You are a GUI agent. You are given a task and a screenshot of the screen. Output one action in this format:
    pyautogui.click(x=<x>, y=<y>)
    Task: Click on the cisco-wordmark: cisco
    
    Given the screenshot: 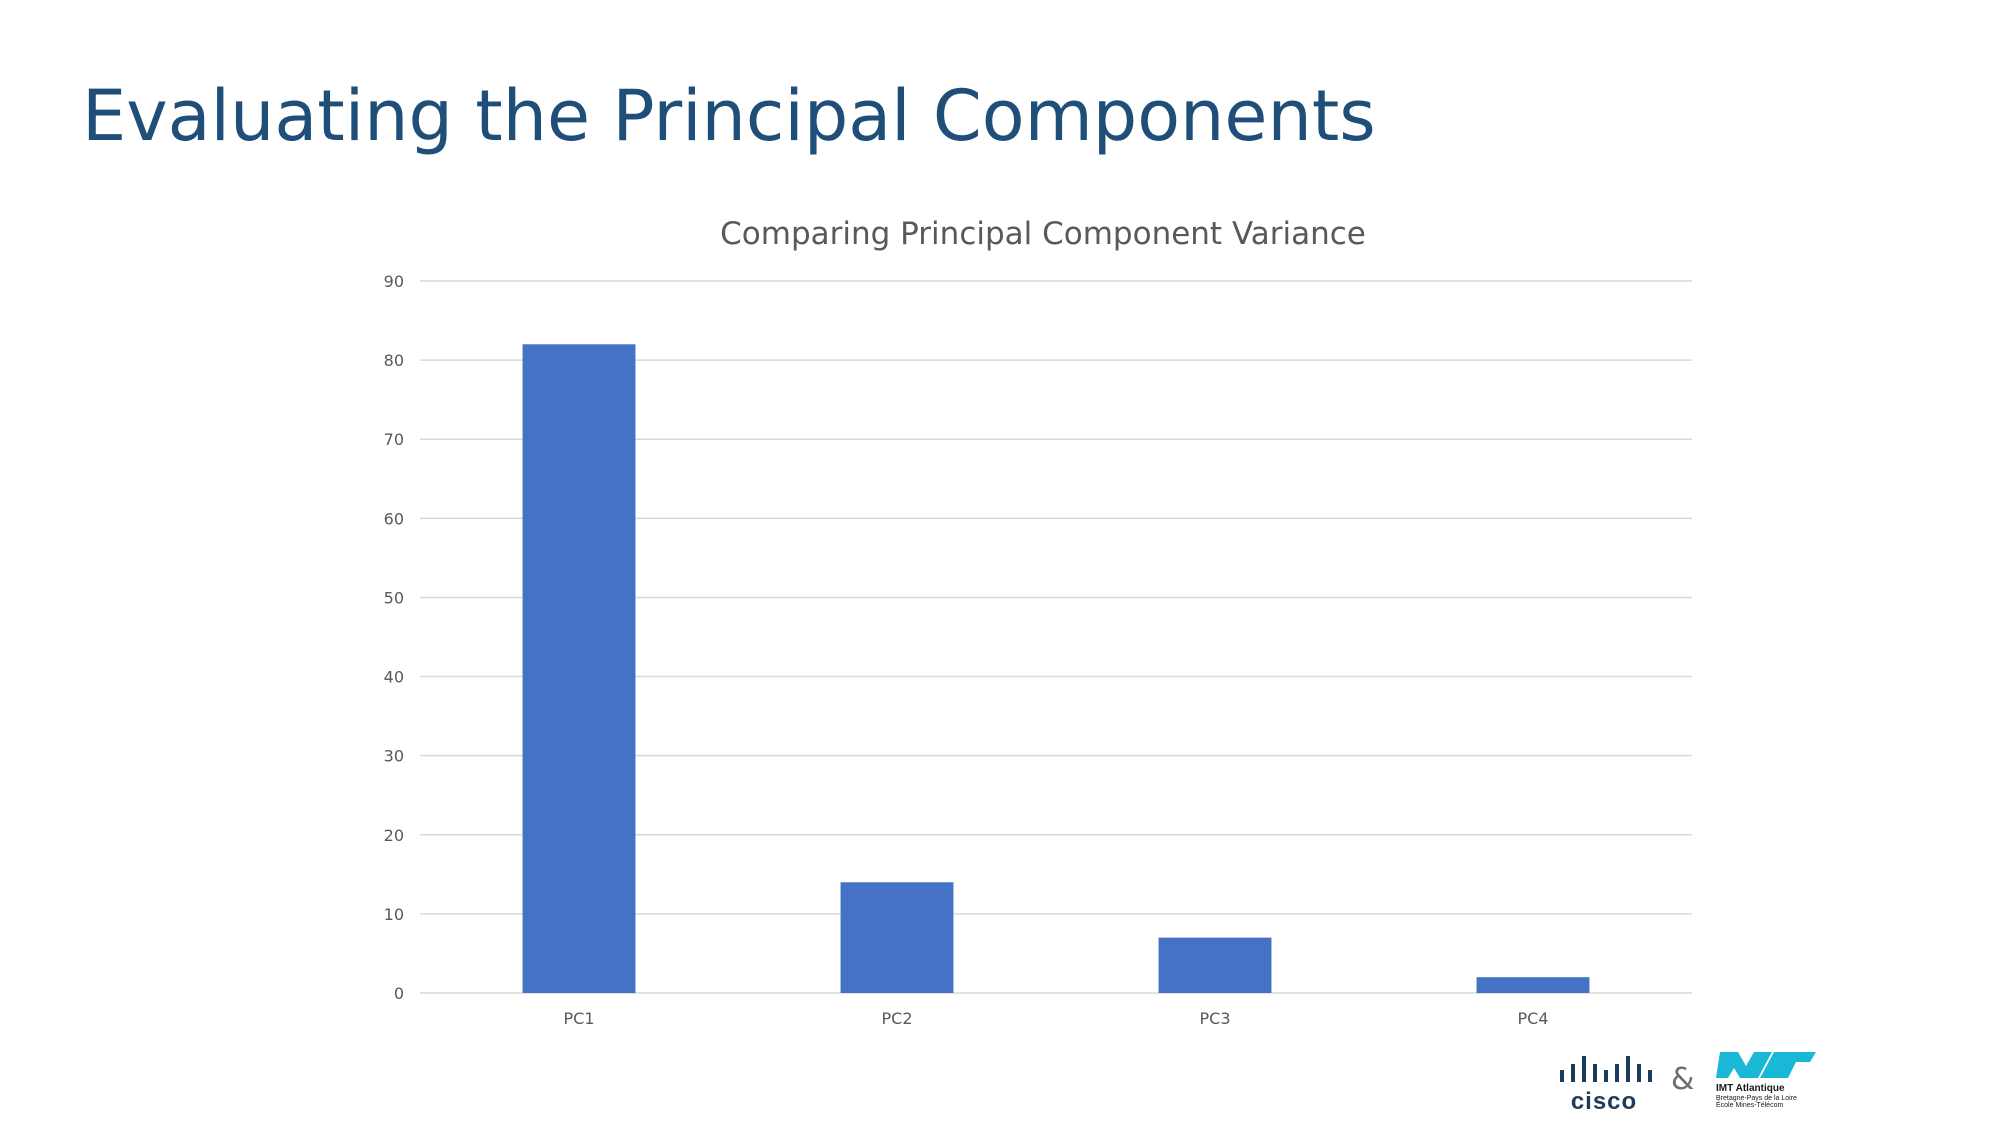 What is the action you would take?
    pyautogui.click(x=1604, y=1100)
    